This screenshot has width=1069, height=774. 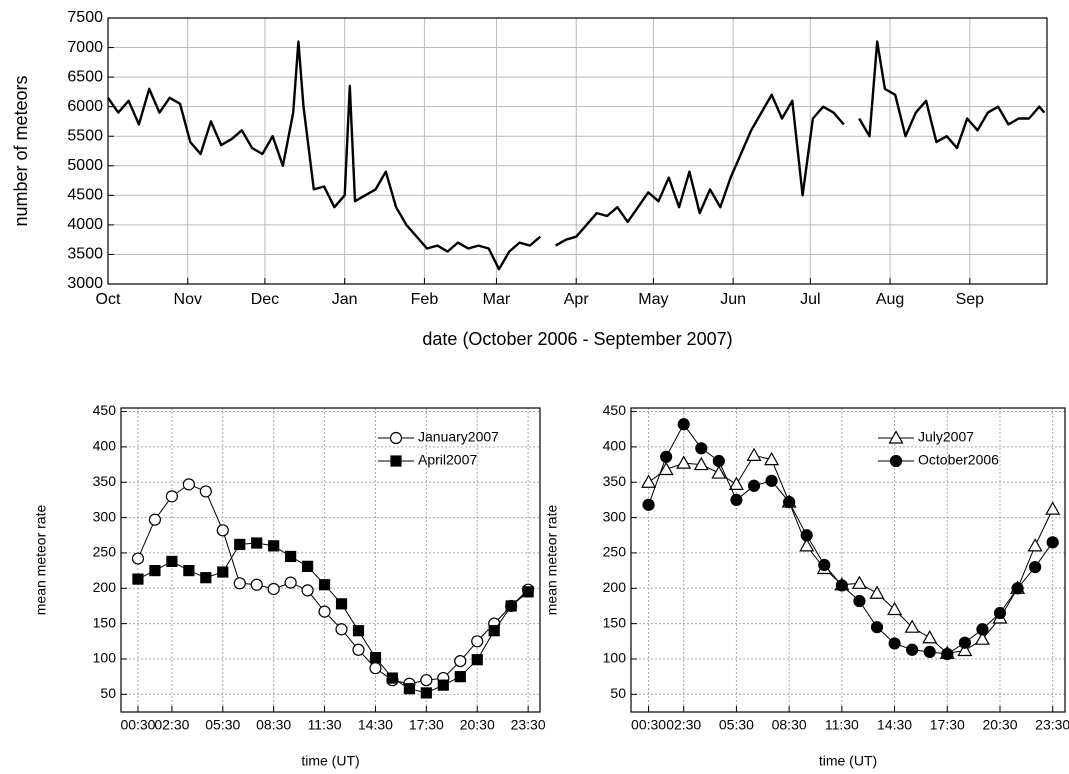 I want to click on x-tick-label: 23:30, so click(x=528, y=725).